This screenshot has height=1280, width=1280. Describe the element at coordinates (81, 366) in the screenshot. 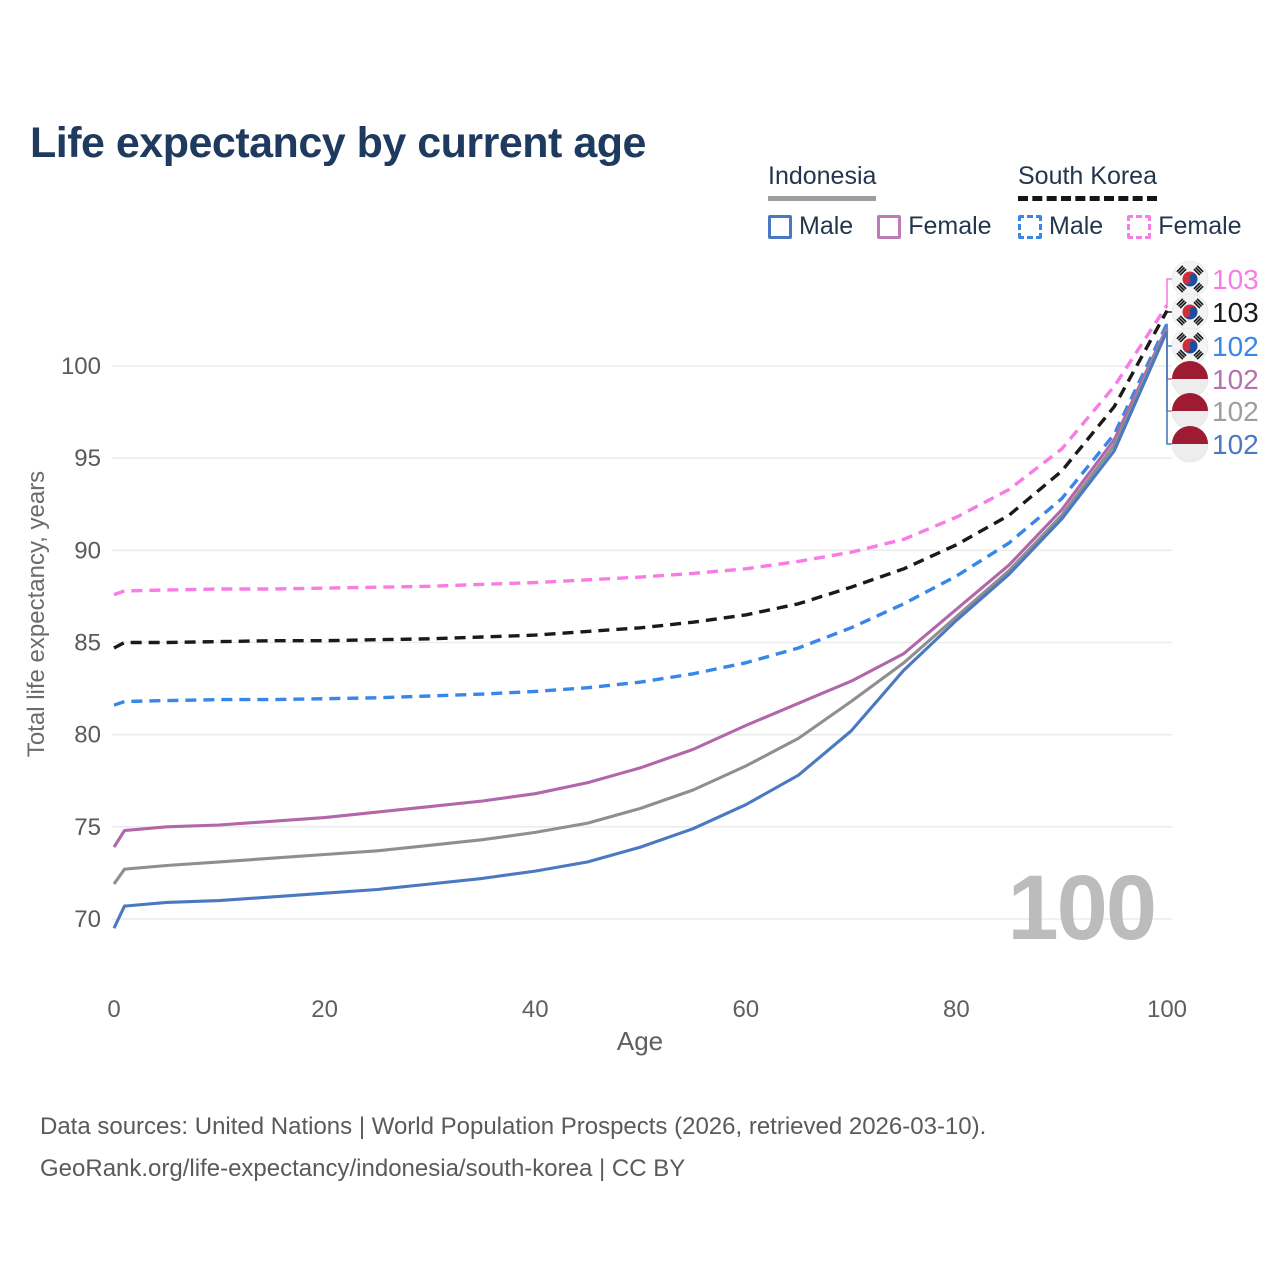

I see `y-tick-label: 100` at that location.